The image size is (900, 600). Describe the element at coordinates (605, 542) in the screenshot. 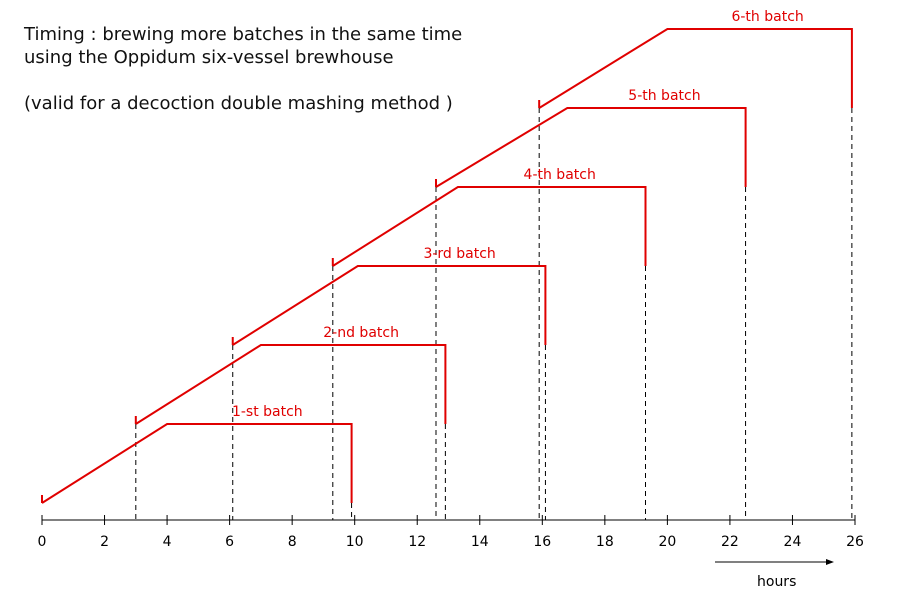

I see `x-tick-label: 18` at that location.